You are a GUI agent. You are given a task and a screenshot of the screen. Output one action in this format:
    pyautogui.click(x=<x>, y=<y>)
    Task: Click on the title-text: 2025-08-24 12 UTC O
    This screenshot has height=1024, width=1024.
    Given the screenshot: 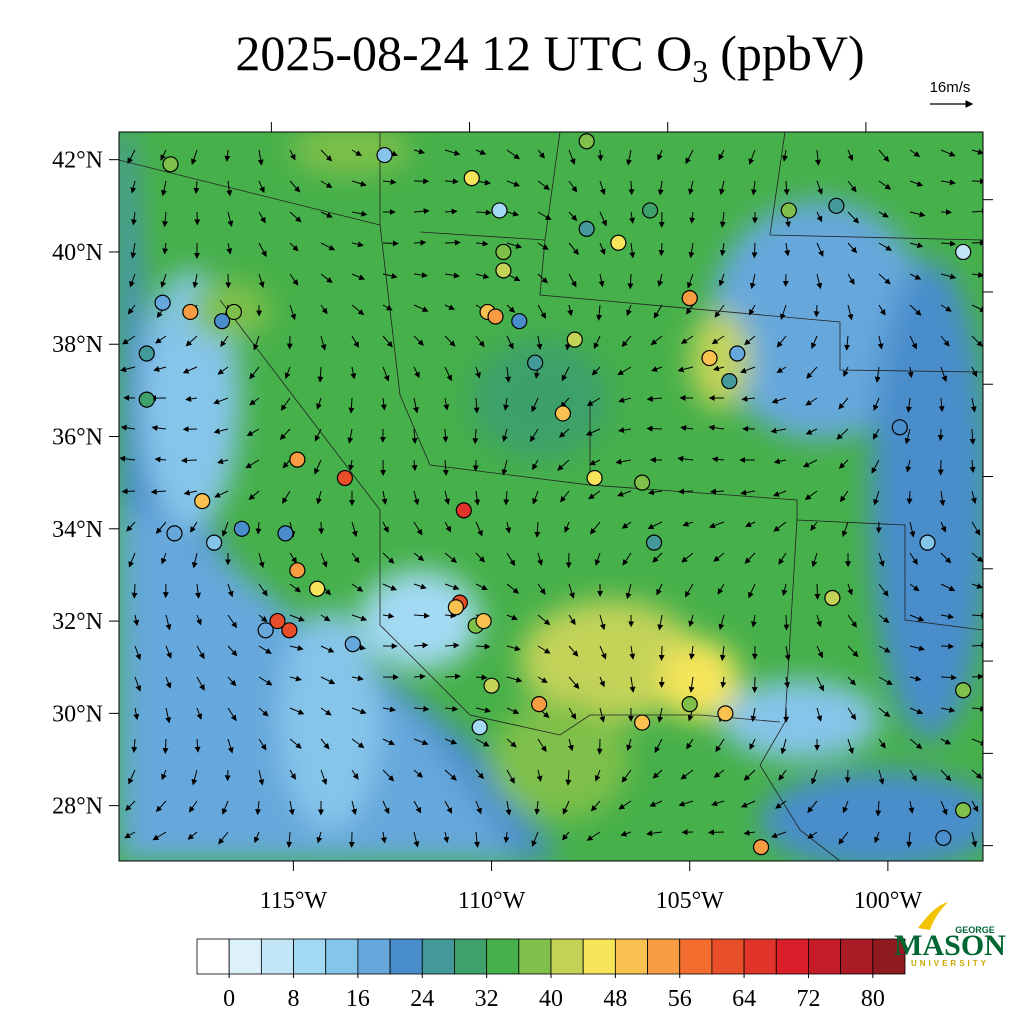 What is the action you would take?
    pyautogui.click(x=463, y=53)
    